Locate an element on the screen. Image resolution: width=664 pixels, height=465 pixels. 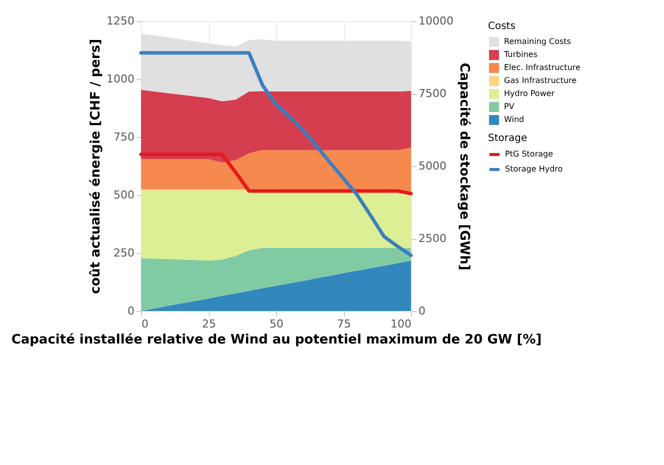
y-tick-label: 0 is located at coordinates (131, 311).